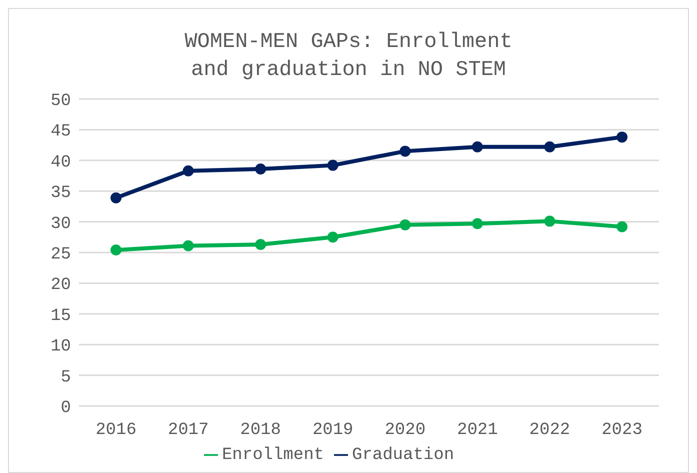  I want to click on y-tick-label: 25, so click(60, 255).